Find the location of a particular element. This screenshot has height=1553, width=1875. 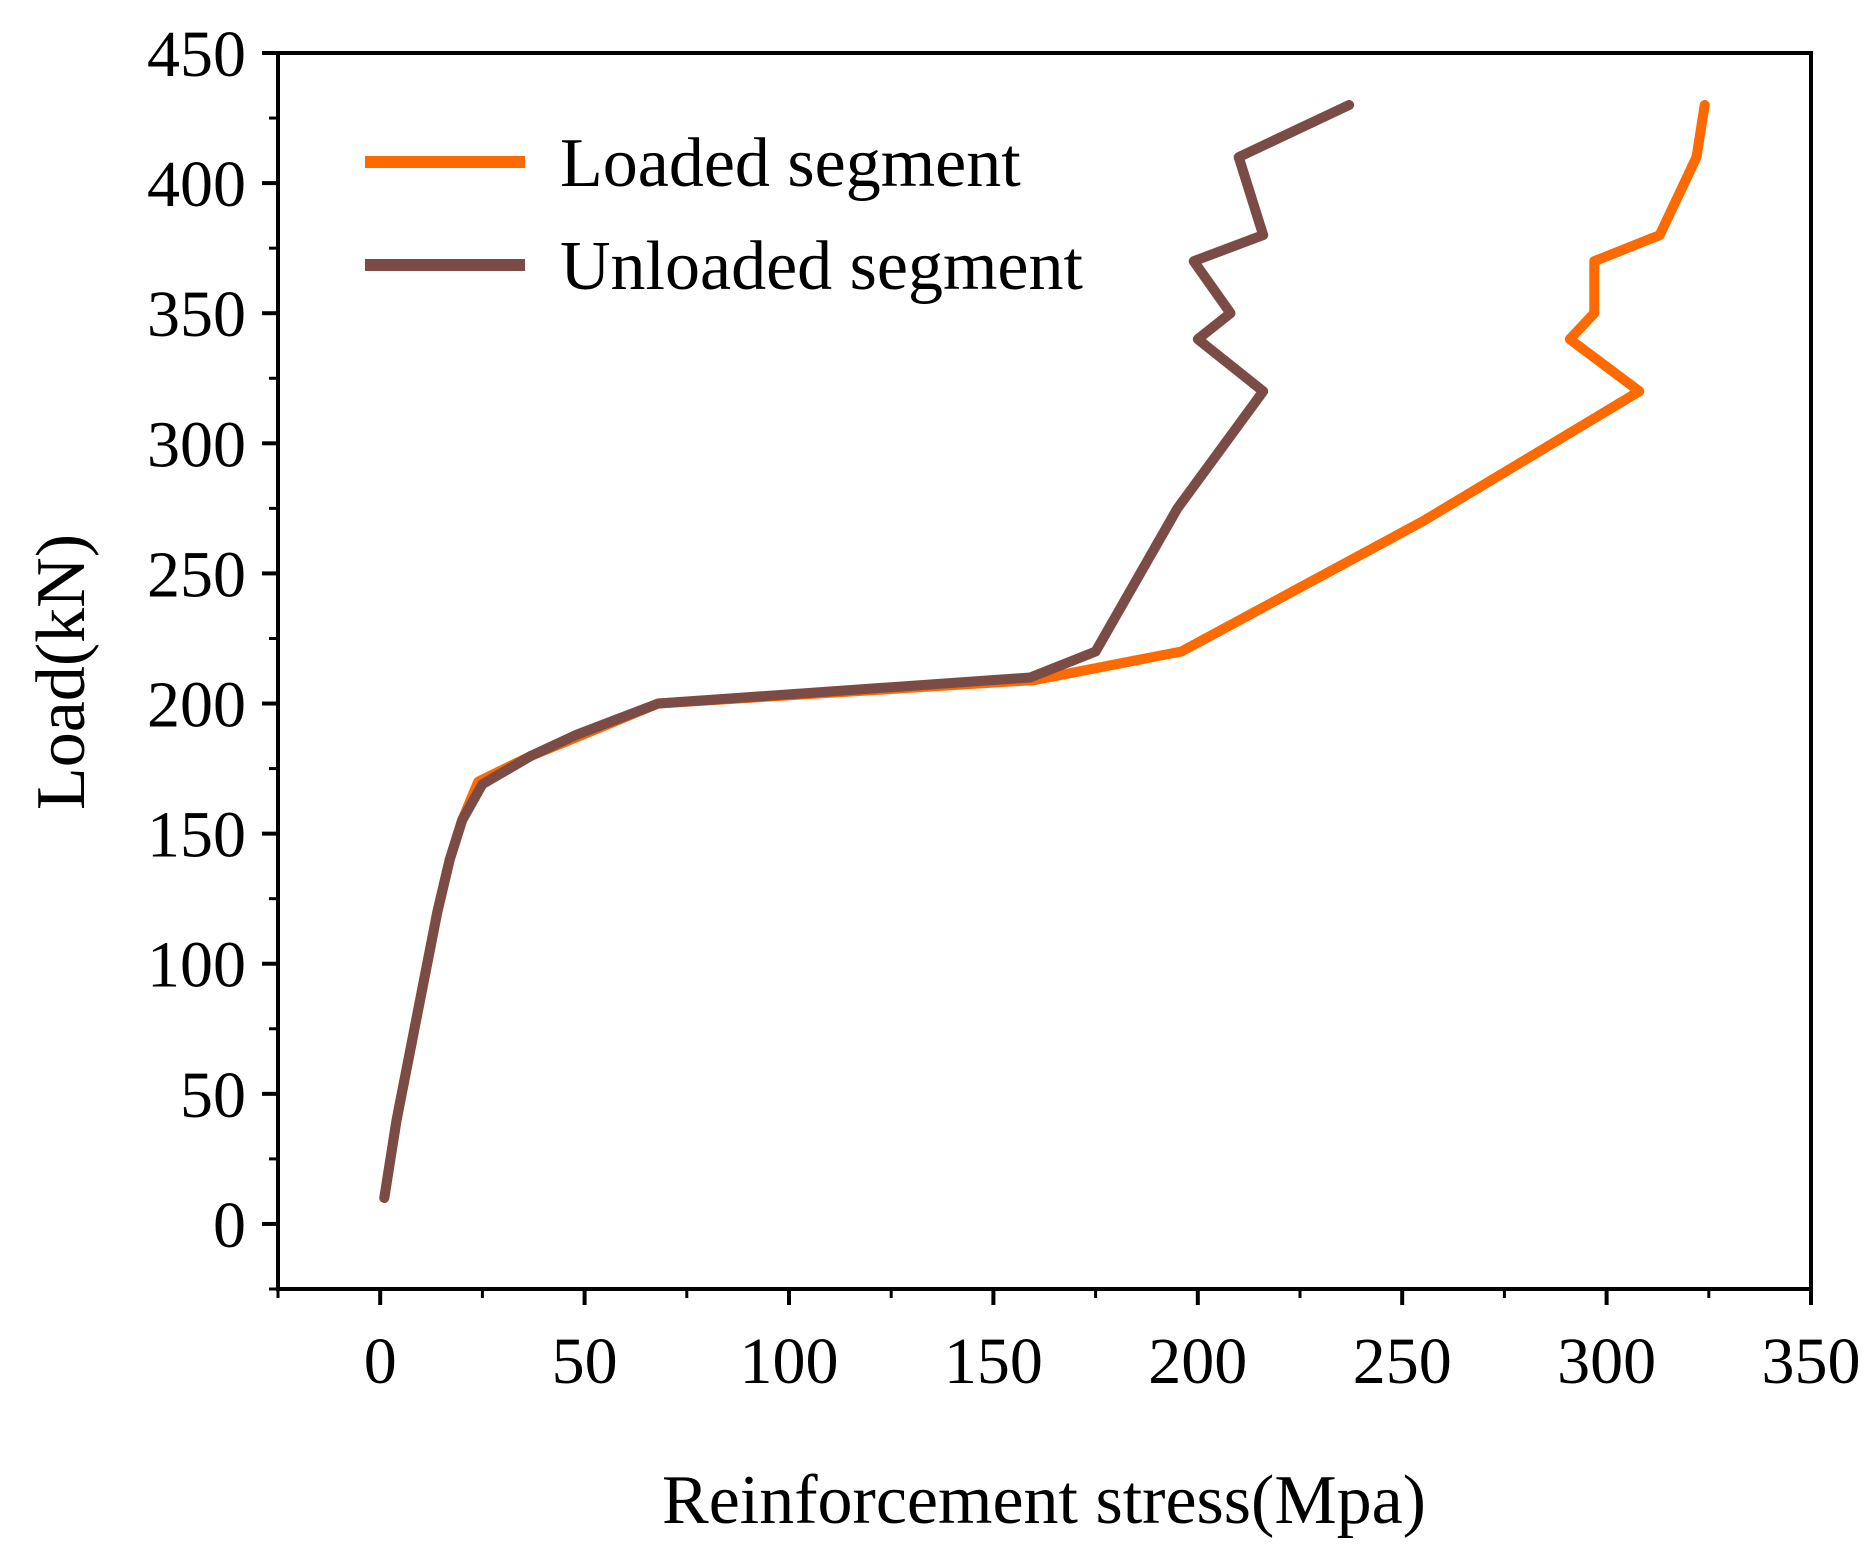

x-tick-label: 200 is located at coordinates (1197, 1361).